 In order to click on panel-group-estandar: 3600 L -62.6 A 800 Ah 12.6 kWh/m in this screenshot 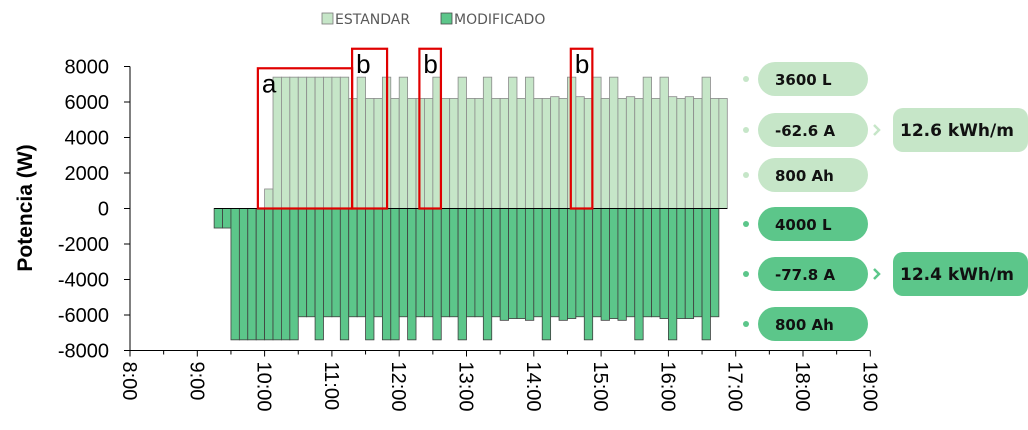, I will do `click(885, 127)`.